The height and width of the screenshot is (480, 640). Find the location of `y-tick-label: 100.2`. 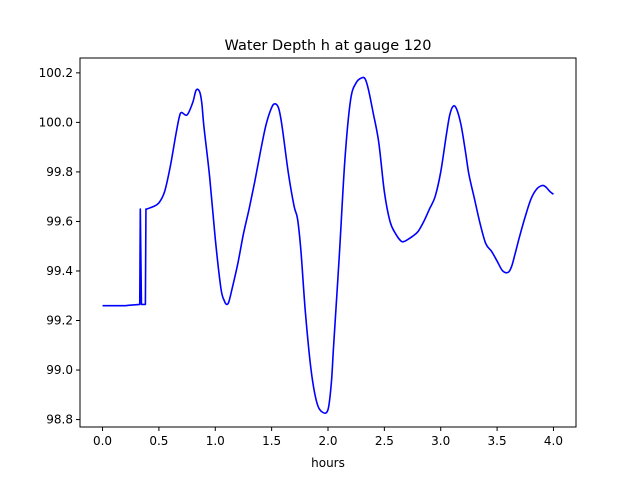

y-tick-label: 100.2 is located at coordinates (56, 73).